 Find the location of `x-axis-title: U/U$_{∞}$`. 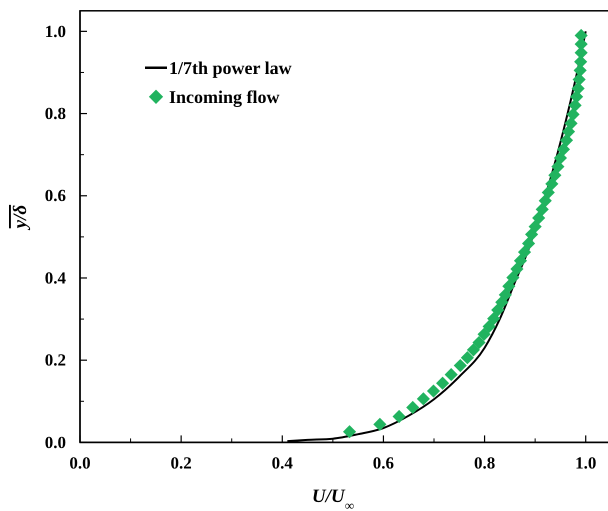

x-axis-title: U/U$_{∞}$ is located at coordinates (333, 498).